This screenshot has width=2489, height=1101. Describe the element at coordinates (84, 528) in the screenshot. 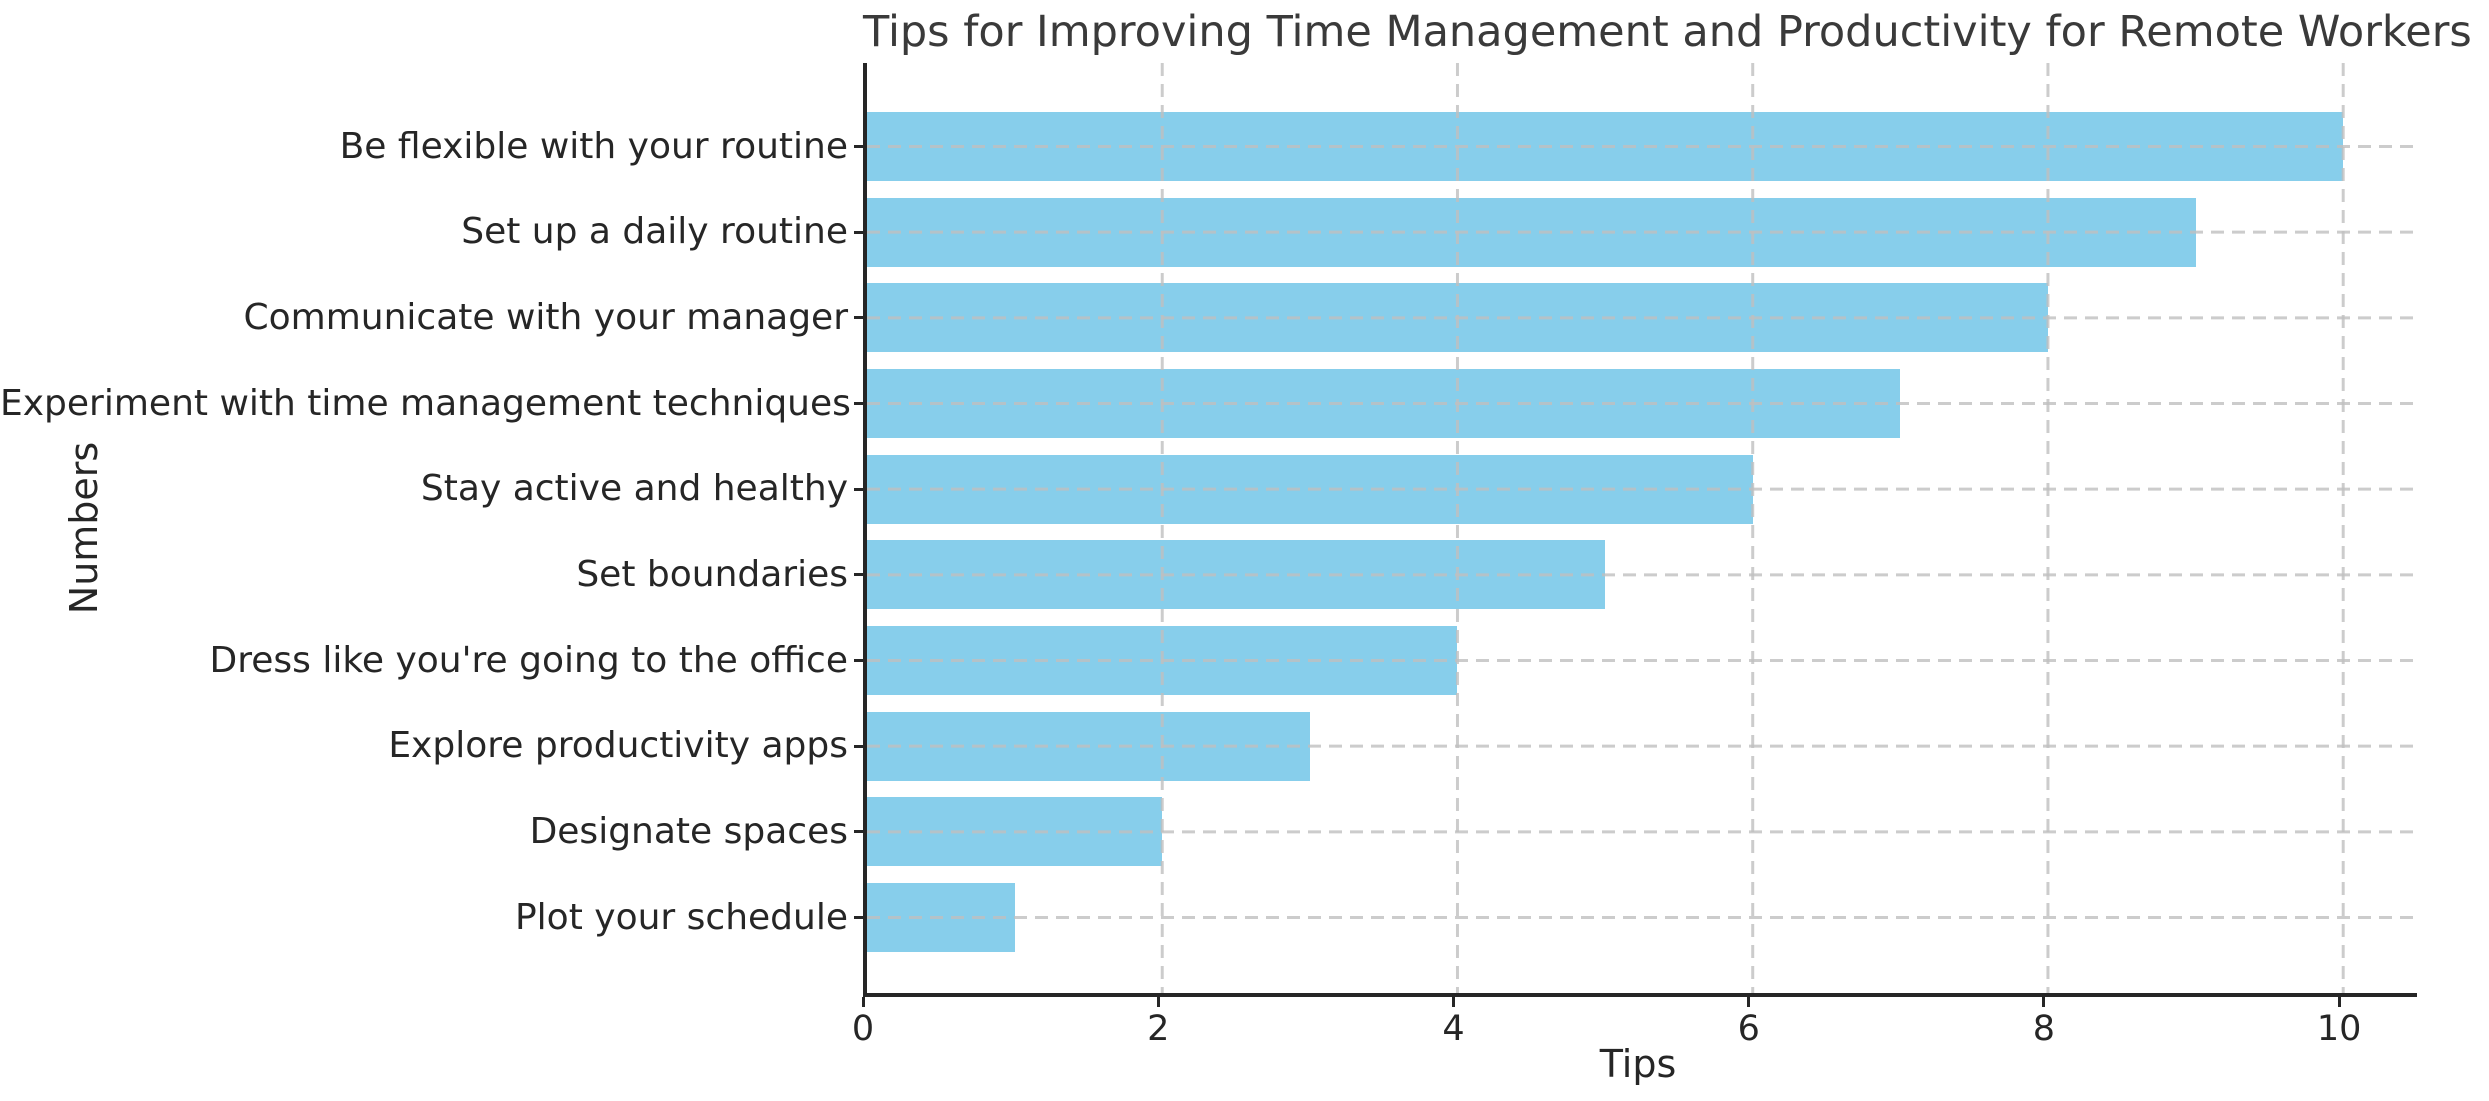

I see `y-axis-label: Numbers` at that location.